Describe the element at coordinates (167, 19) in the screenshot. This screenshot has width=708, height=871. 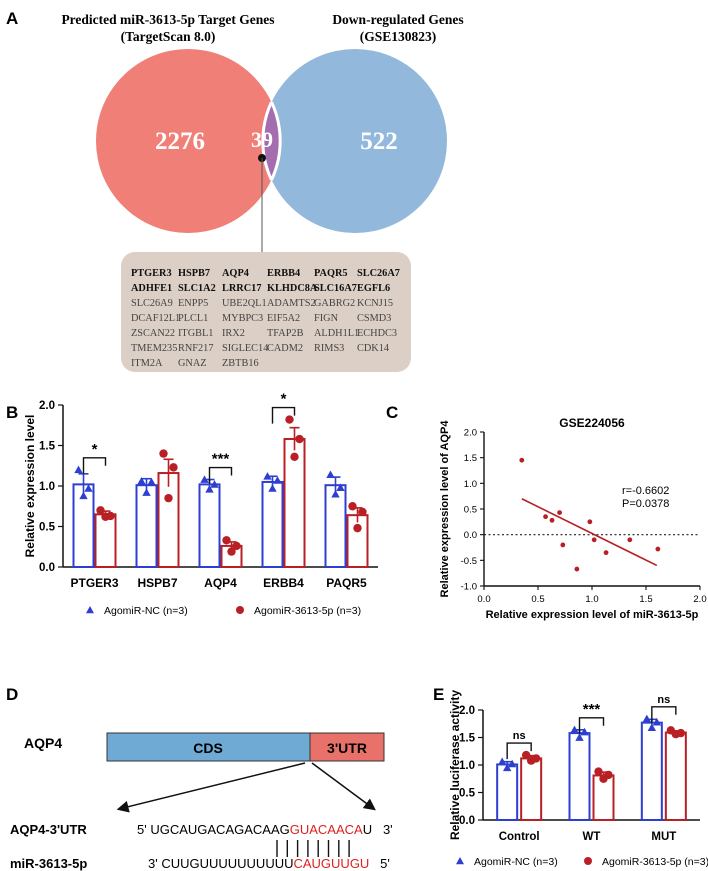
I see `venn-left-title-1: Predicted miR-3613-5p Target Genes` at that location.